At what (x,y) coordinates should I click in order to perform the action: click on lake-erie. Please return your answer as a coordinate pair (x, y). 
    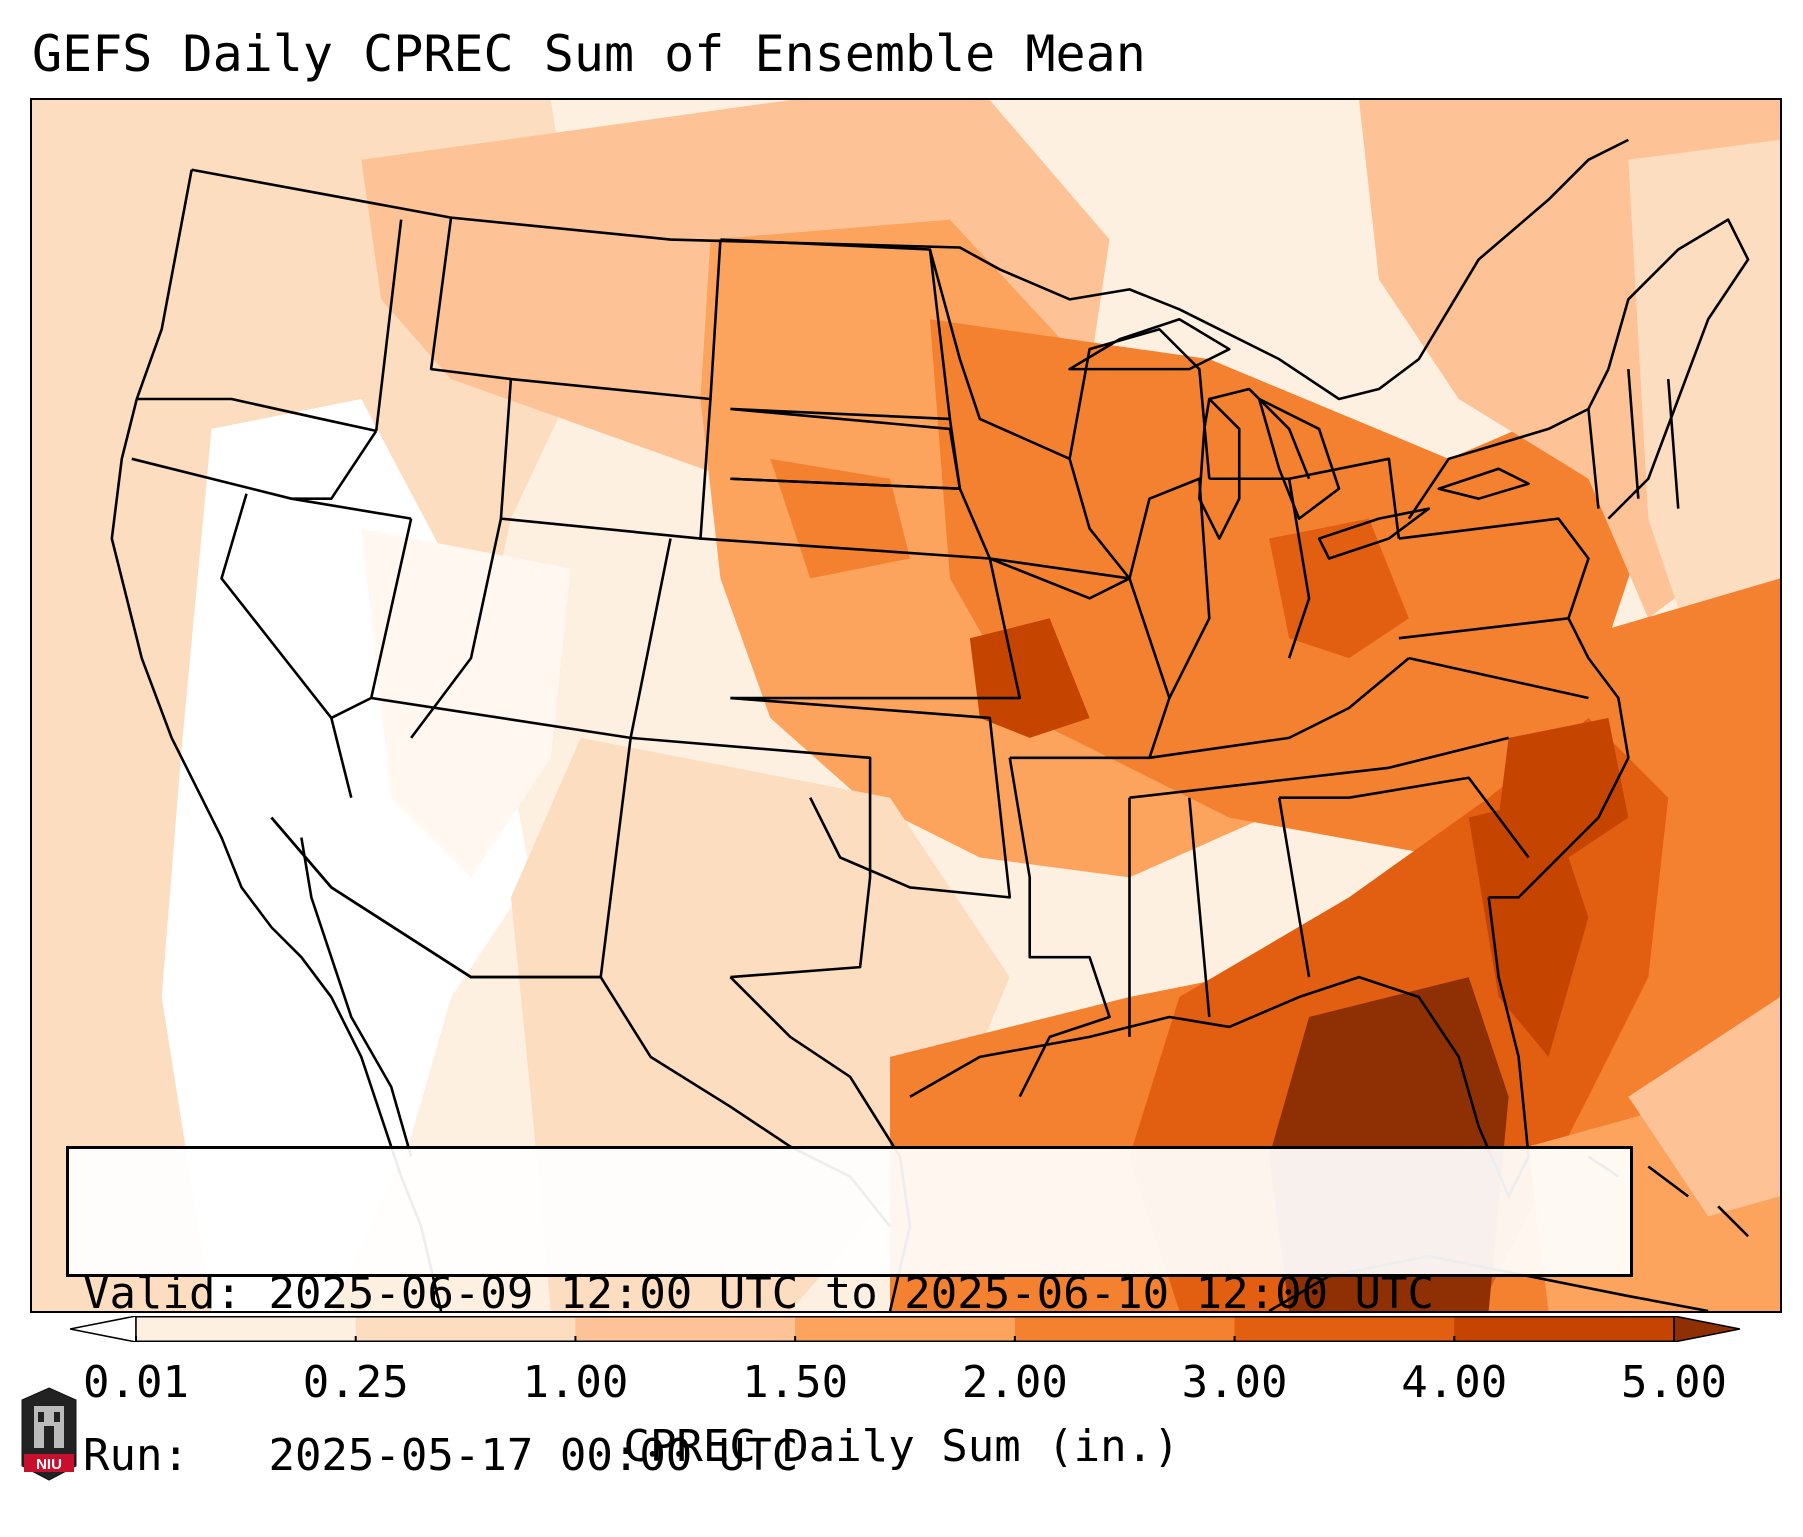
    Looking at the image, I should click on (1374, 533).